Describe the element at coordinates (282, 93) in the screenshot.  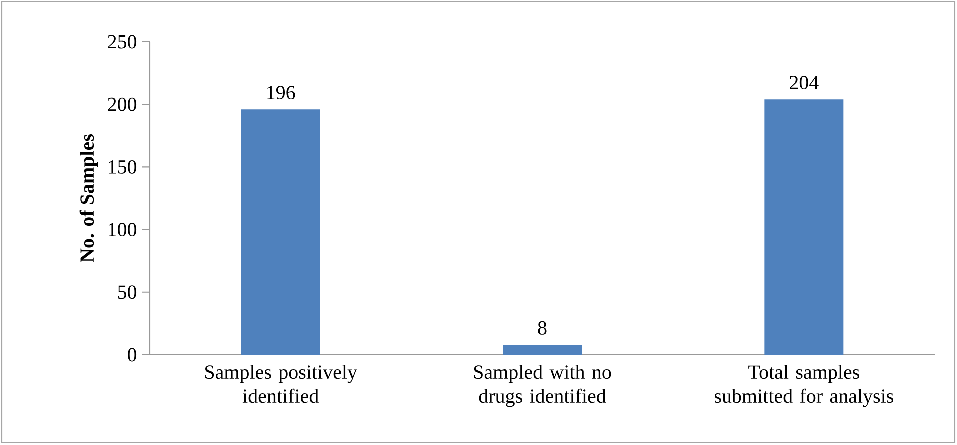
I see `data-label: 196` at that location.